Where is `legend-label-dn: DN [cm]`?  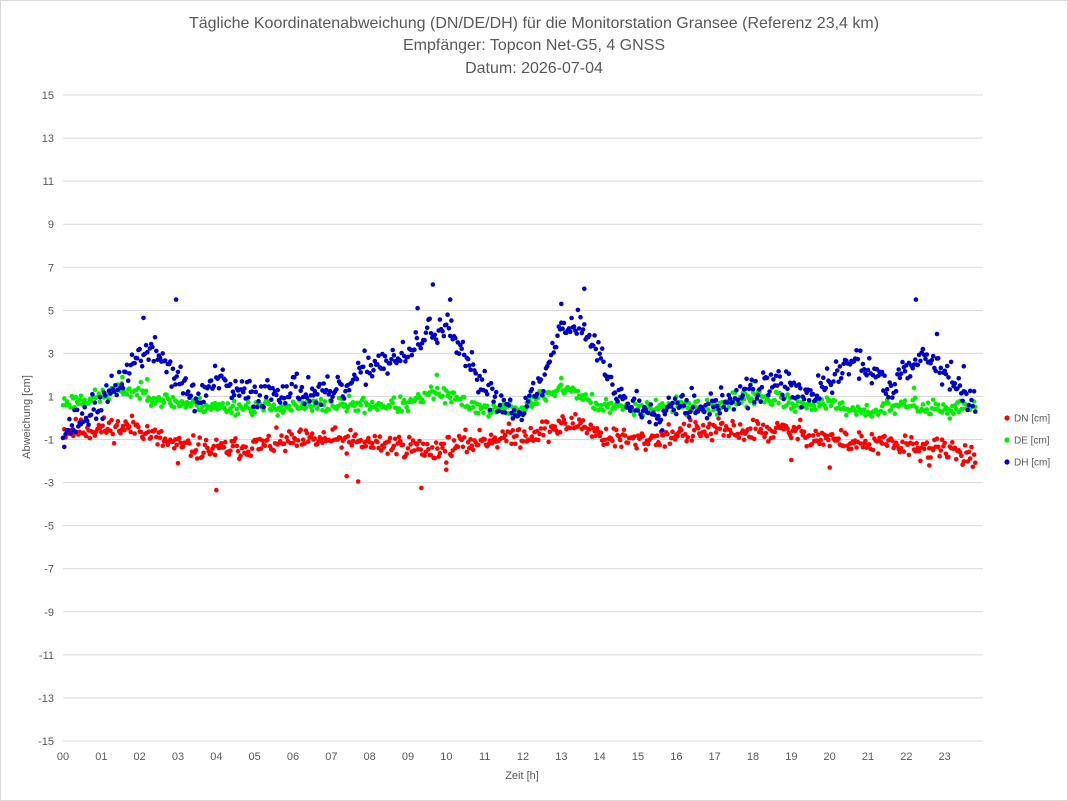 legend-label-dn: DN [cm] is located at coordinates (1032, 419).